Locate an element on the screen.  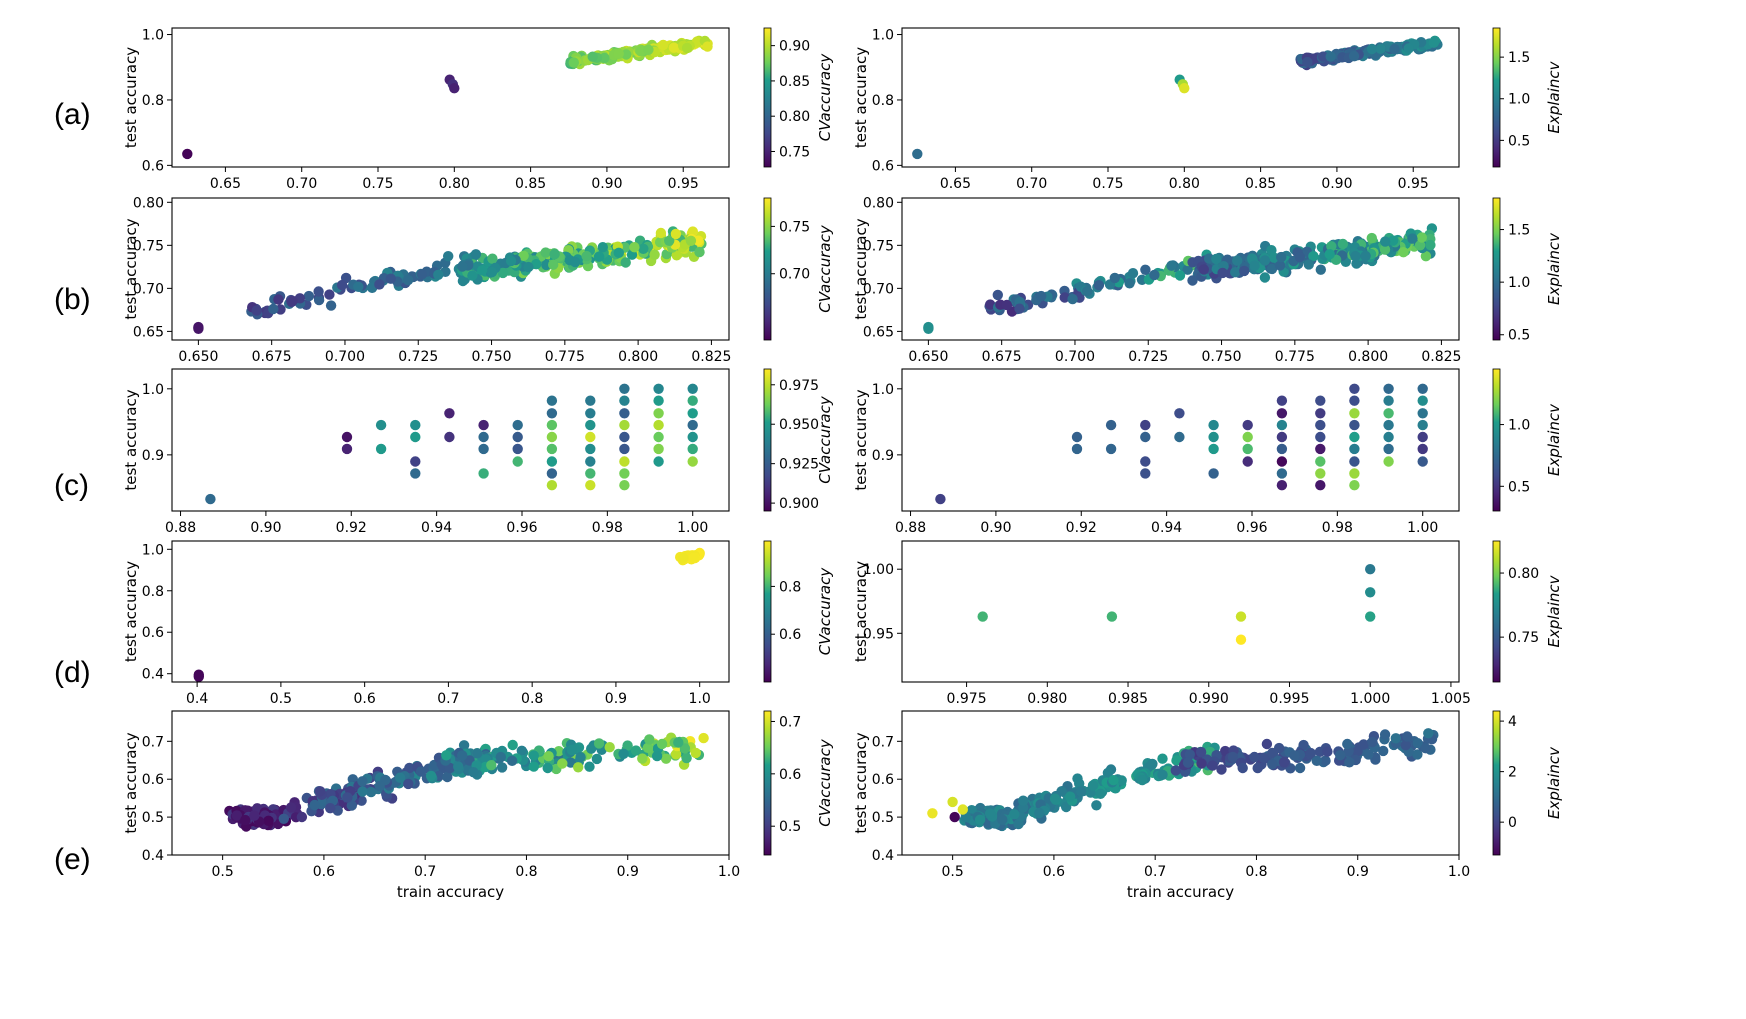
x-tick-label: 0.75 is located at coordinates (1107, 184).